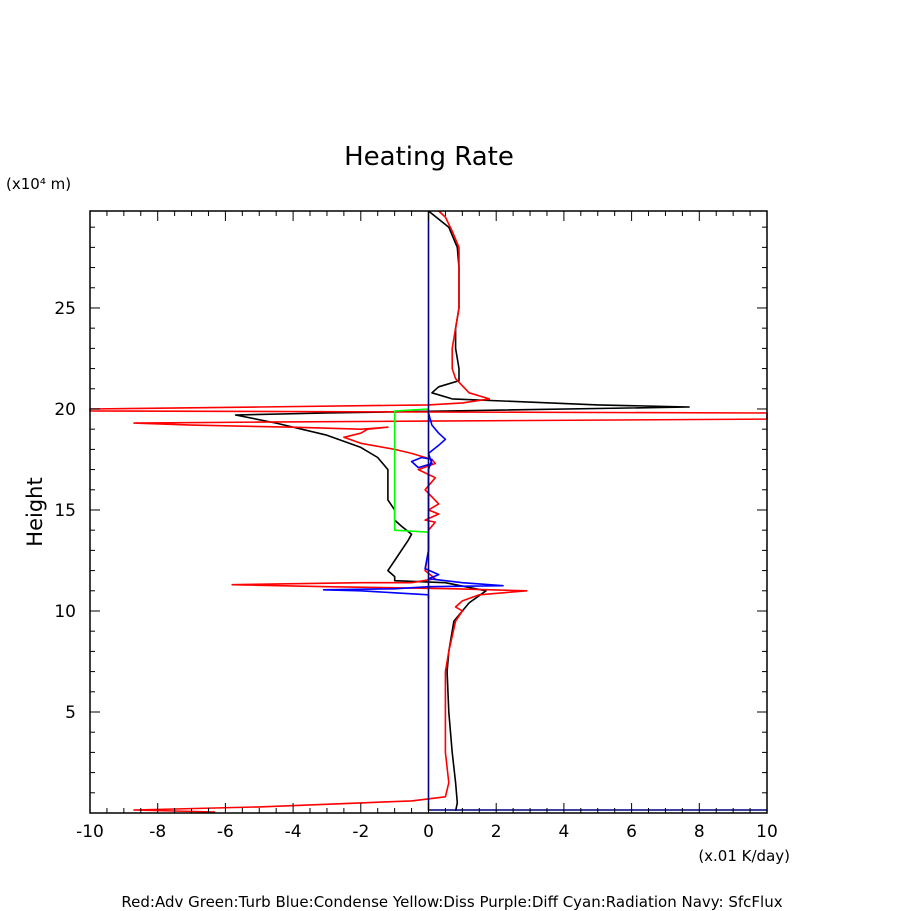  I want to click on x-tick-label: 6, so click(631, 832).